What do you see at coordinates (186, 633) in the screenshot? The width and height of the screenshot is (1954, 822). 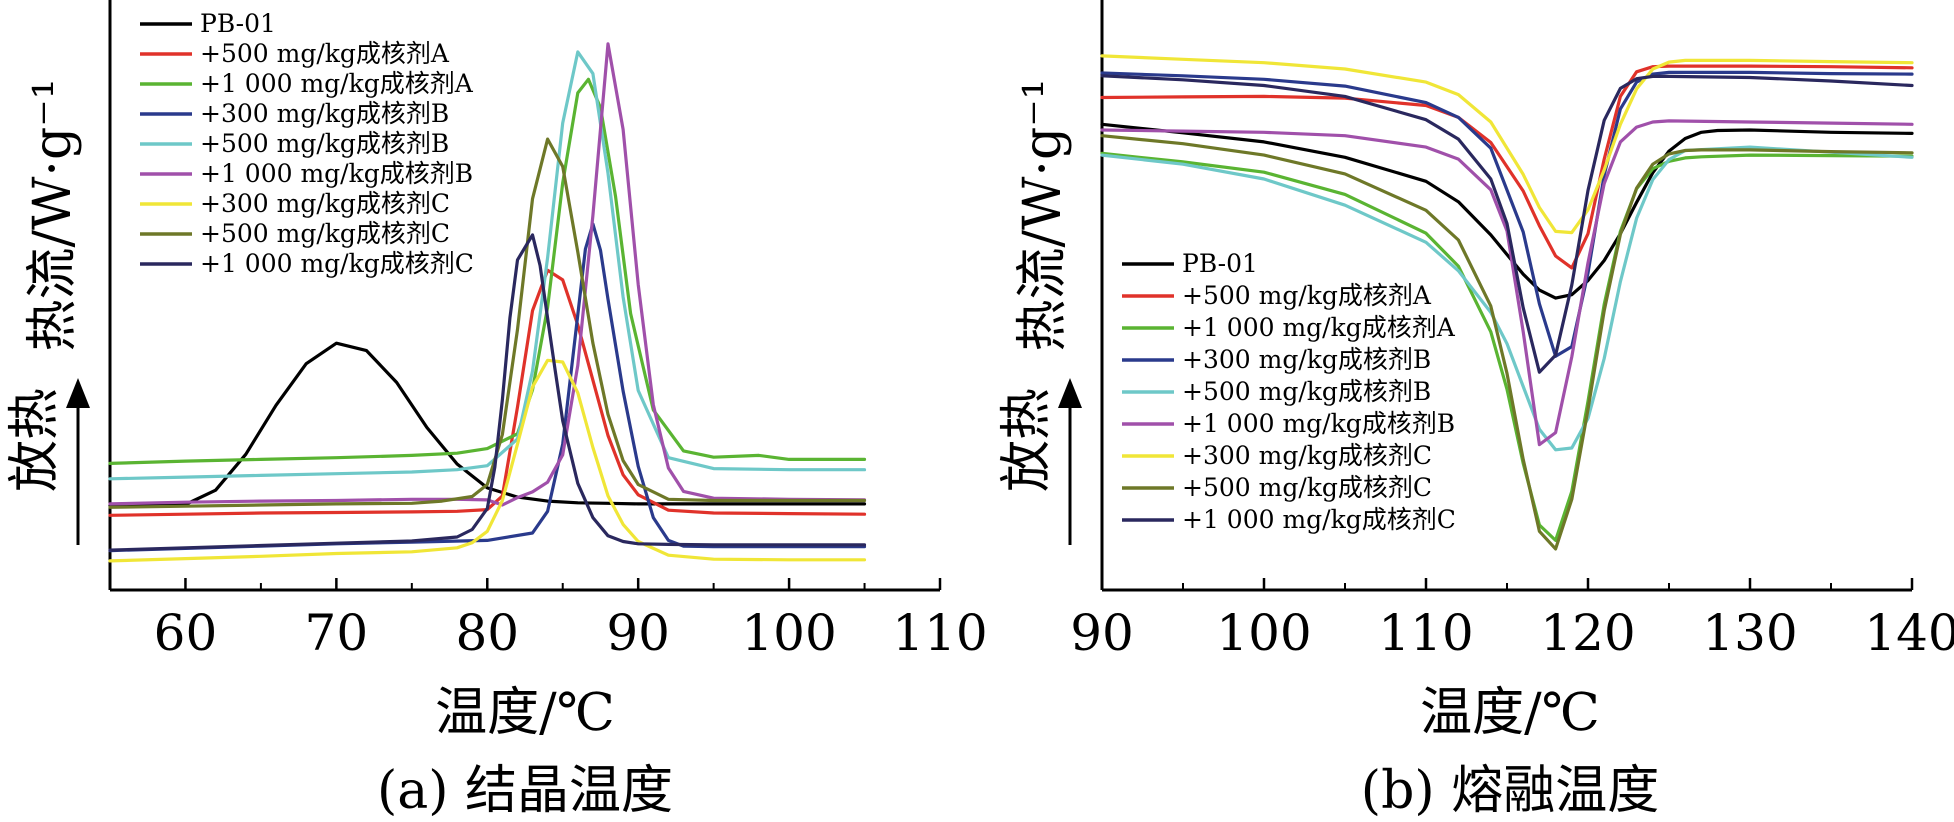 I see `x-tick-label: 60` at bounding box center [186, 633].